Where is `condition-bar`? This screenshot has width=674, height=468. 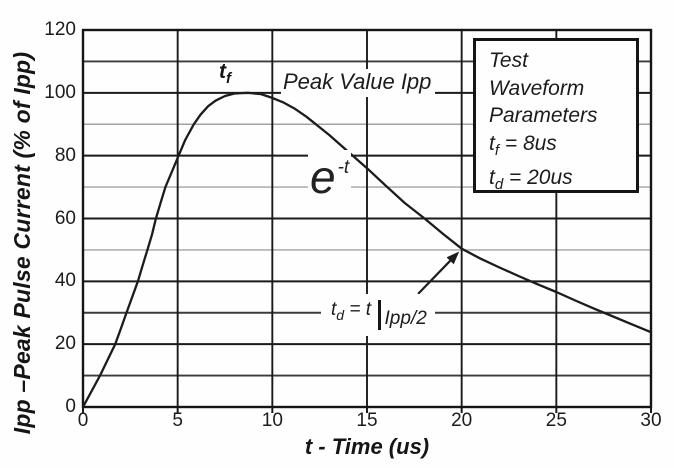 condition-bar is located at coordinates (379, 315).